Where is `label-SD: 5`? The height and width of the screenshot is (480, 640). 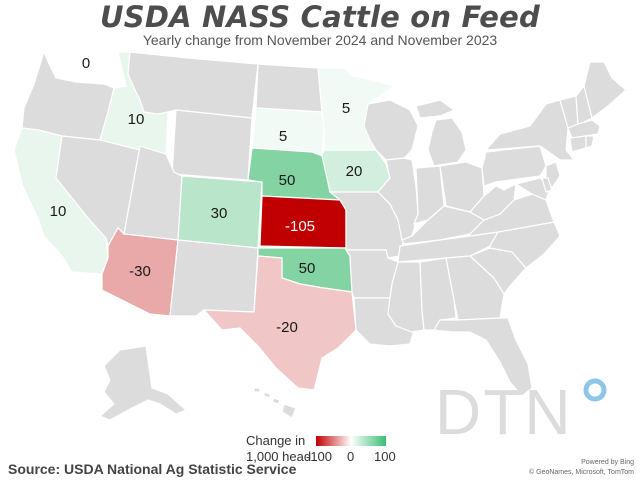
label-SD: 5 is located at coordinates (283, 136).